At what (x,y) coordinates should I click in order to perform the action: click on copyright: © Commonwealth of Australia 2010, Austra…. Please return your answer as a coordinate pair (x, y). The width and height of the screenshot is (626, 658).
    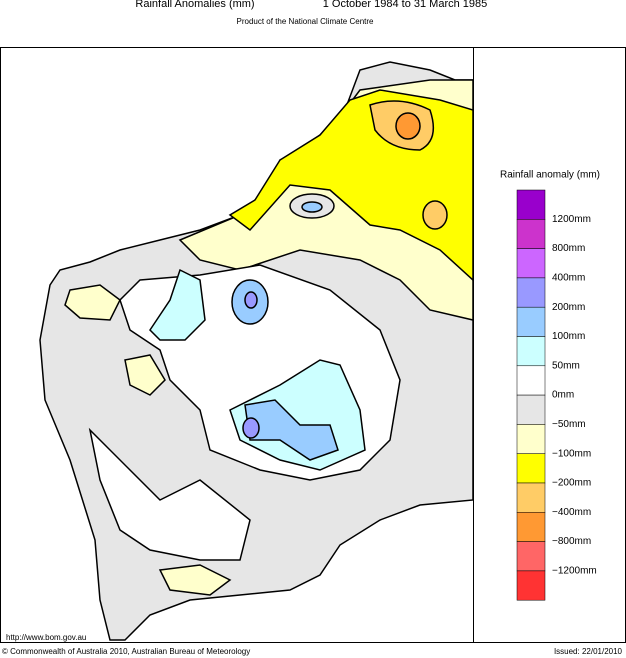
    Looking at the image, I should click on (126, 651).